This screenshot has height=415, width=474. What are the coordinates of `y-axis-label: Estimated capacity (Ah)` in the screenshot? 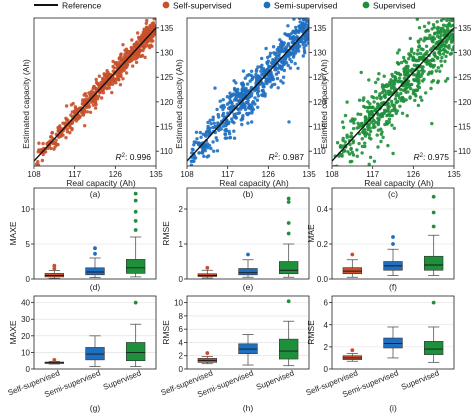 It's located at (26, 104).